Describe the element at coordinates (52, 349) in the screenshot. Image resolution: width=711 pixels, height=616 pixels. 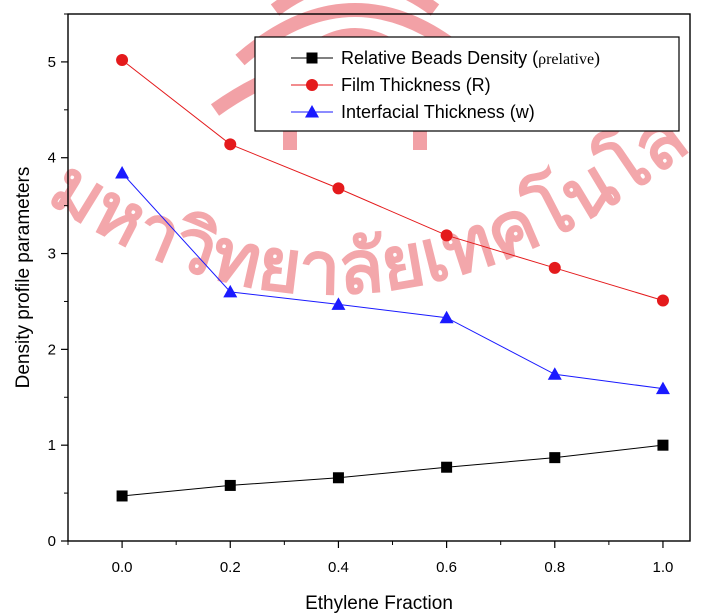
I see `y-tick-label: 2` at that location.